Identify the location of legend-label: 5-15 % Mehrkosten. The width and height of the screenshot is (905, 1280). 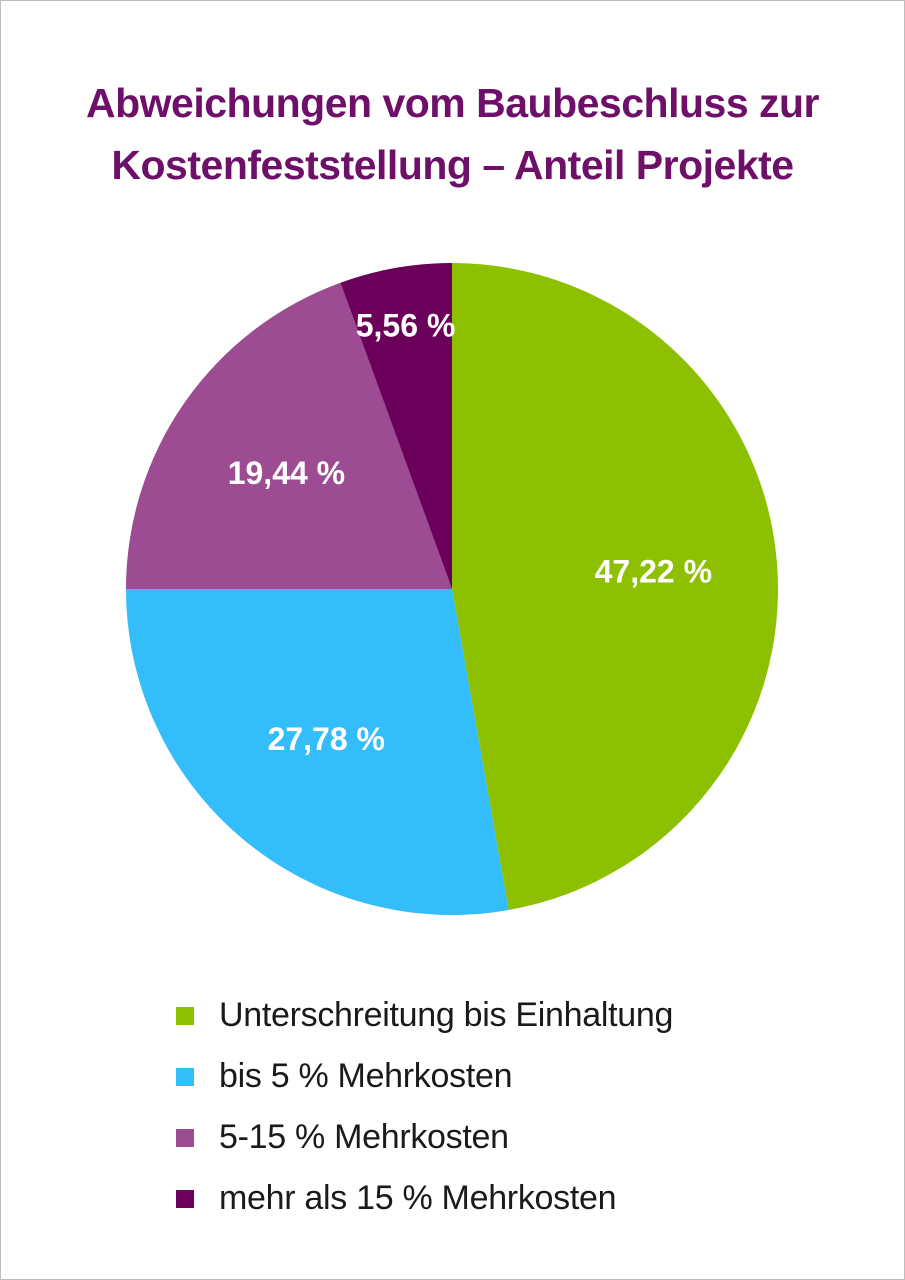
(364, 1137).